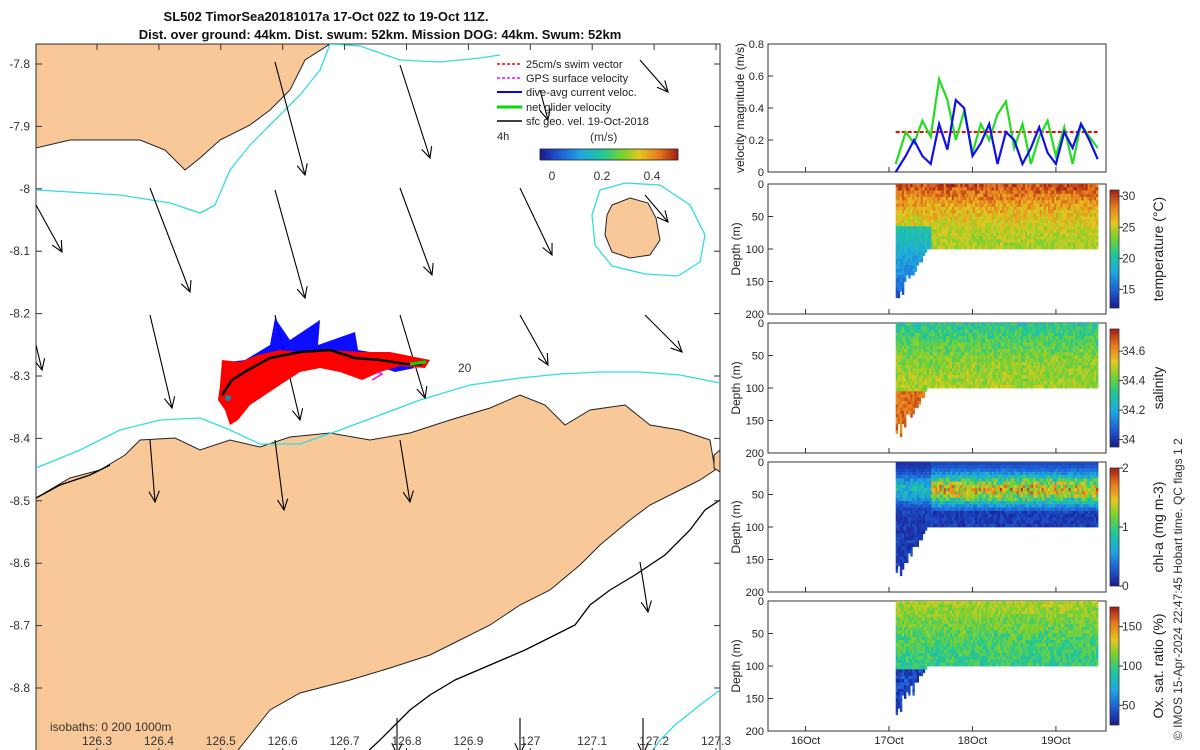  I want to click on map-lon-tick-label: 126.9, so click(468, 741).